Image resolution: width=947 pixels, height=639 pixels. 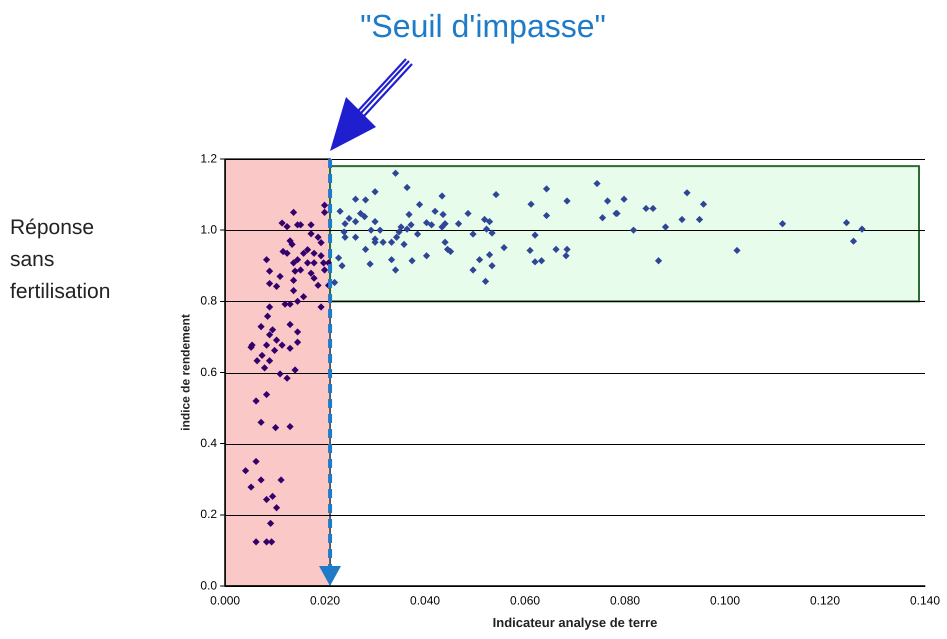 What do you see at coordinates (209, 585) in the screenshot?
I see `y-tick-label: 0.0` at bounding box center [209, 585].